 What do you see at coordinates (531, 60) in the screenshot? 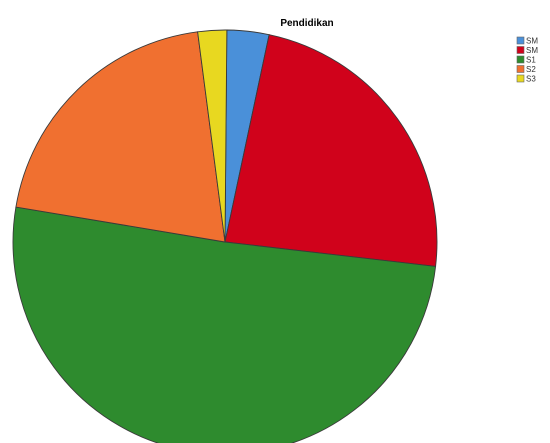
I see `legend-label-3: S1` at bounding box center [531, 60].